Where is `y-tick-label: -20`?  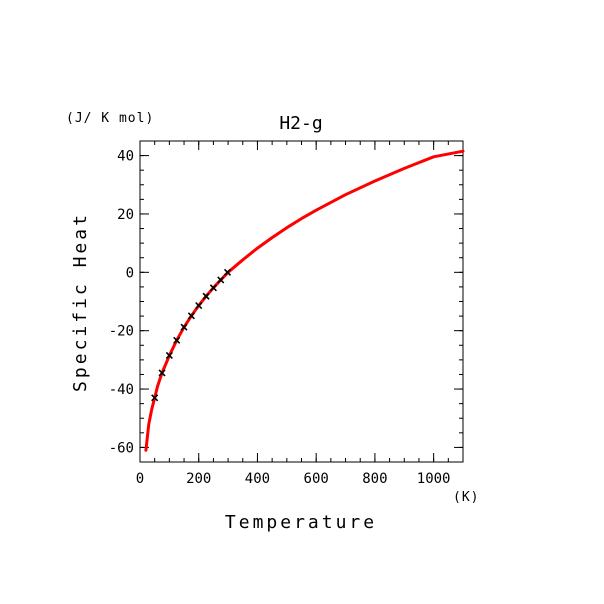 y-tick-label: -20 is located at coordinates (121, 332).